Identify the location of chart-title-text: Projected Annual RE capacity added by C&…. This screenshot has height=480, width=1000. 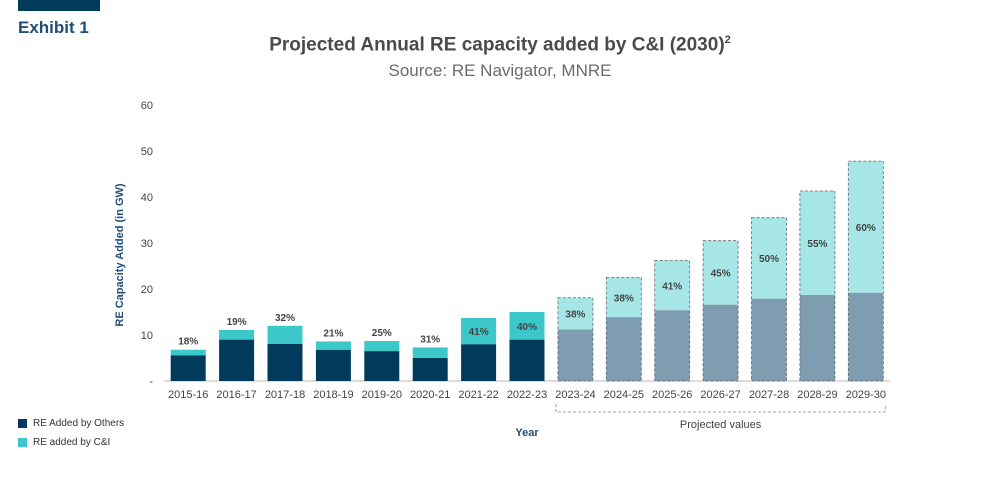
(497, 45).